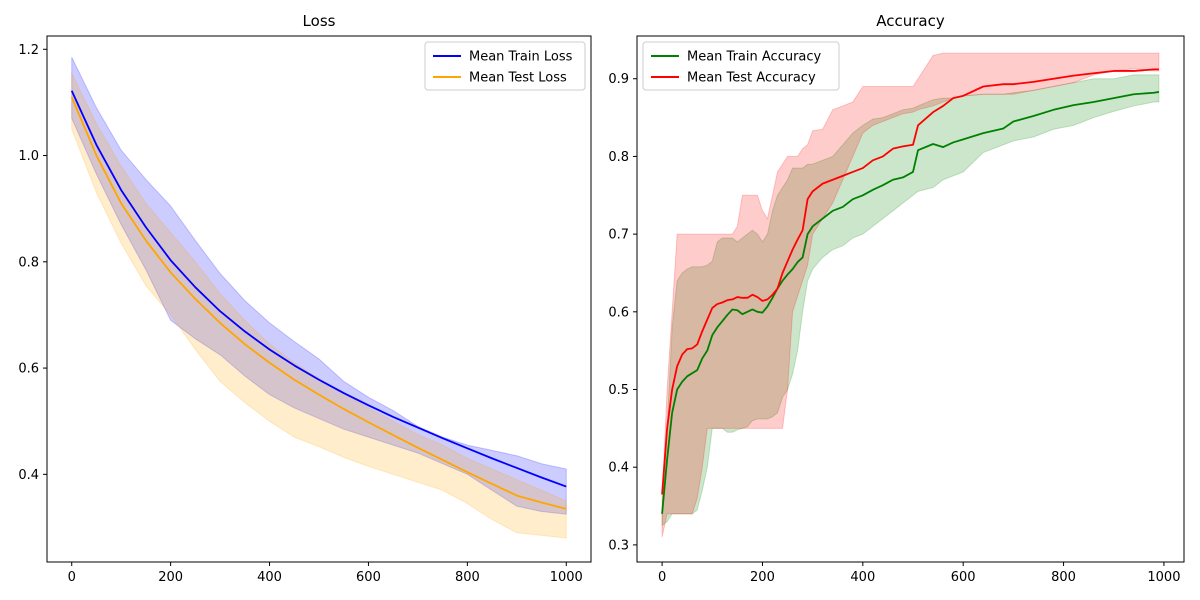  What do you see at coordinates (910, 21) in the screenshot?
I see `accuracy-chart-title: Accuracy` at bounding box center [910, 21].